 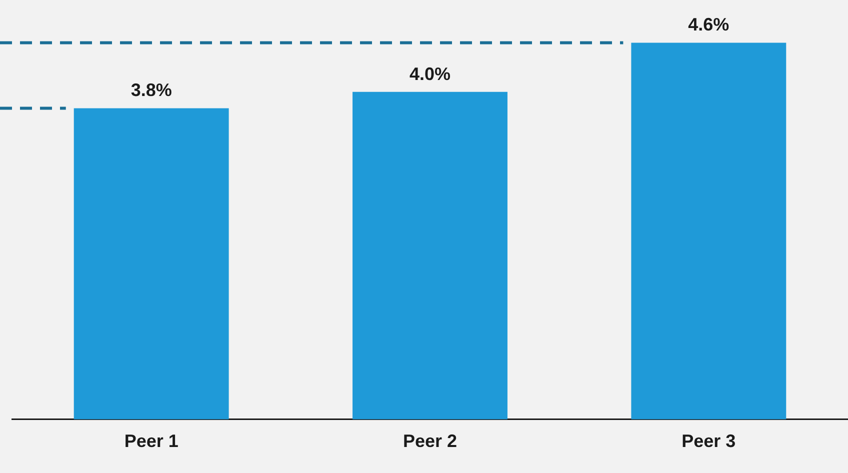 What do you see at coordinates (430, 74) in the screenshot?
I see `data-label: 4.0%` at bounding box center [430, 74].